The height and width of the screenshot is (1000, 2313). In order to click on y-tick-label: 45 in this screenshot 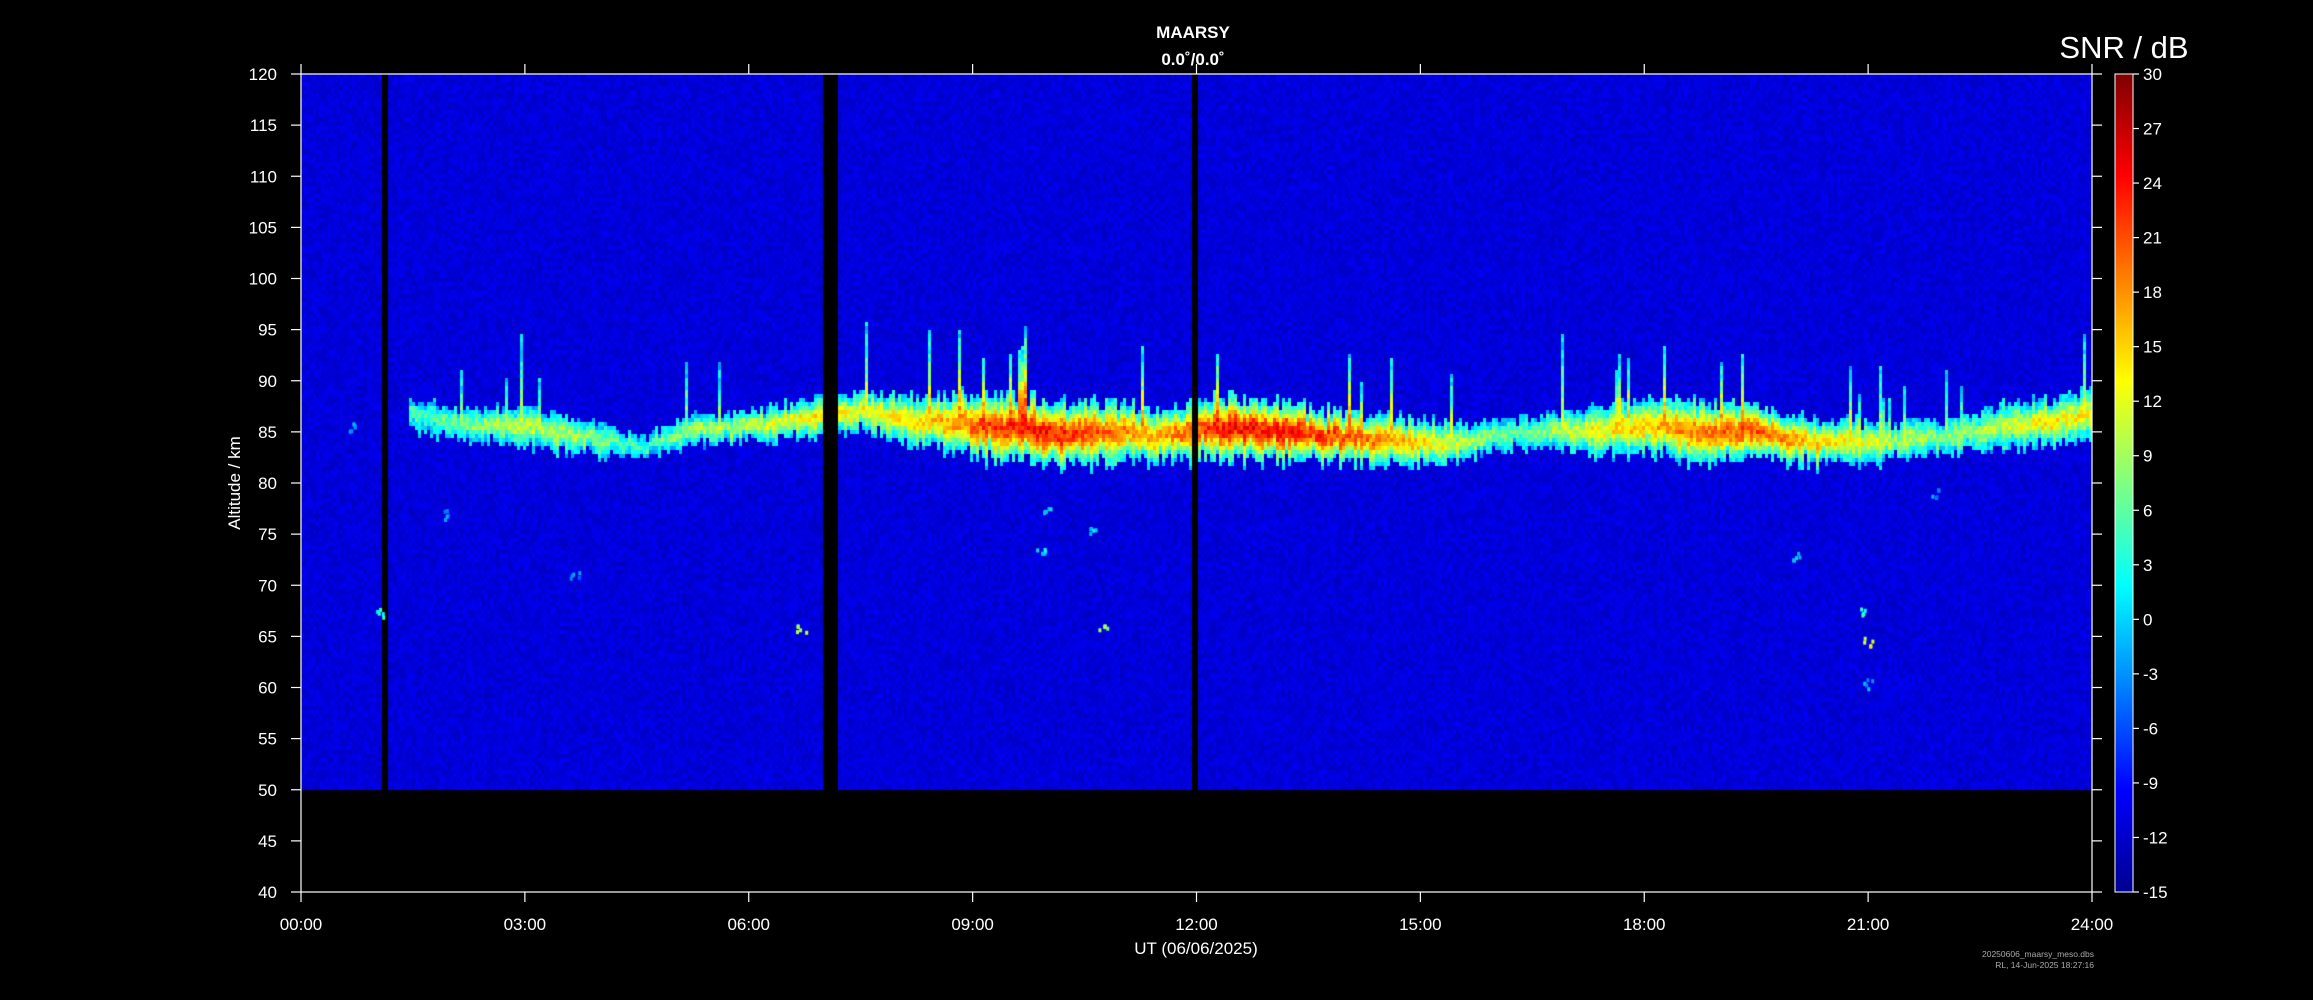, I will do `click(267, 841)`.